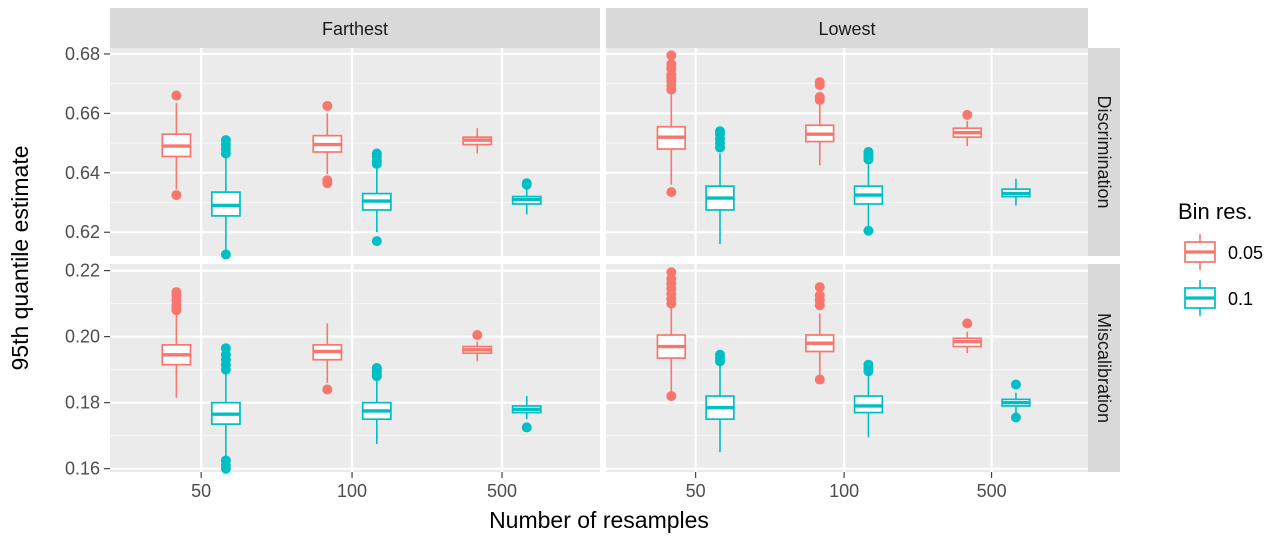 This screenshot has width=1284, height=538. I want to click on legend-label: 0.1, so click(1240, 299).